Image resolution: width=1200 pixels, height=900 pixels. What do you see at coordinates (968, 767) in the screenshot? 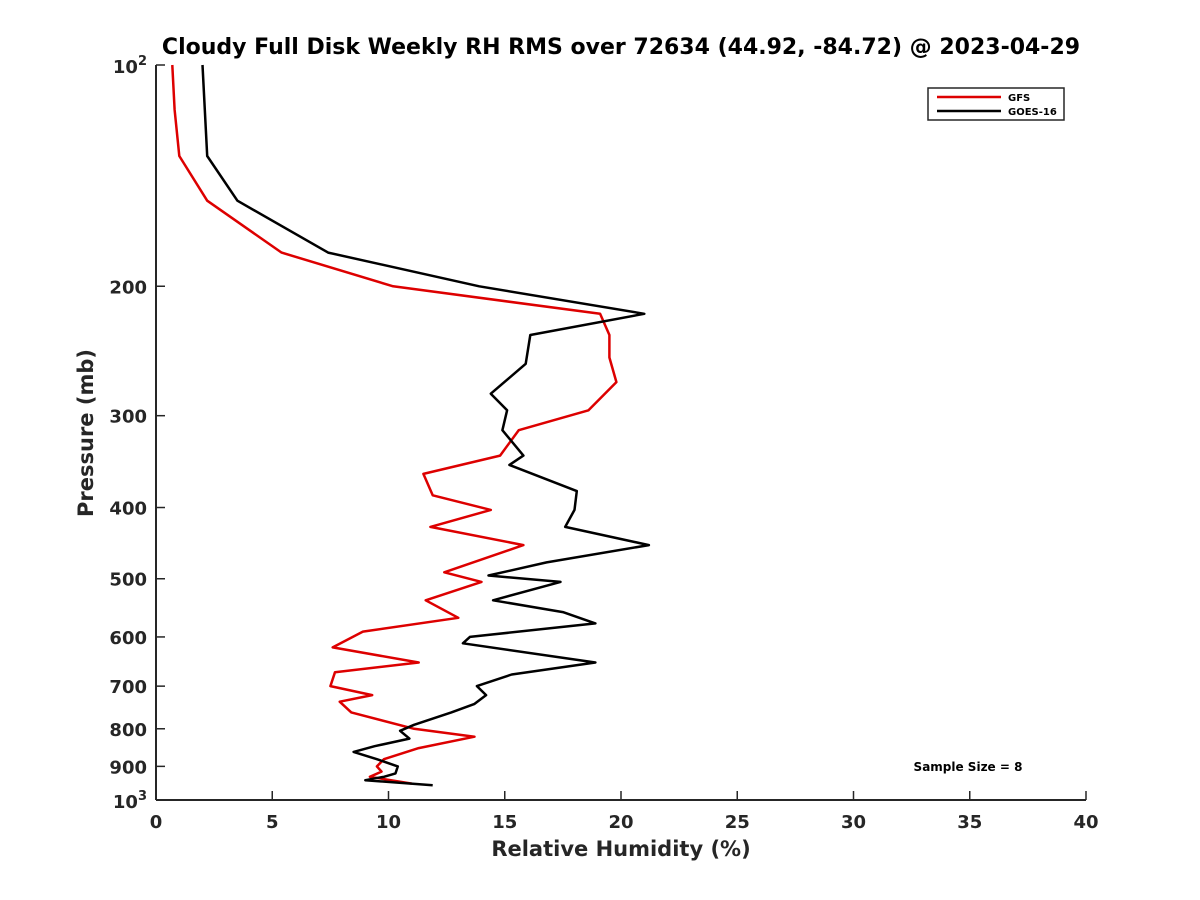
I see `sample-size-annotation: Sample Size = 8` at bounding box center [968, 767].